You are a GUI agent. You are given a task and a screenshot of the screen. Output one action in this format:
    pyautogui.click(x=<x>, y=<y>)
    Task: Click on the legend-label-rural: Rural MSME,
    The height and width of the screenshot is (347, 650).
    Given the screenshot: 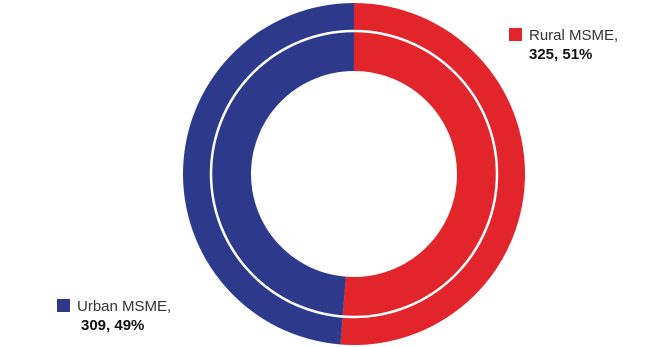 What is the action you would take?
    pyautogui.click(x=574, y=35)
    